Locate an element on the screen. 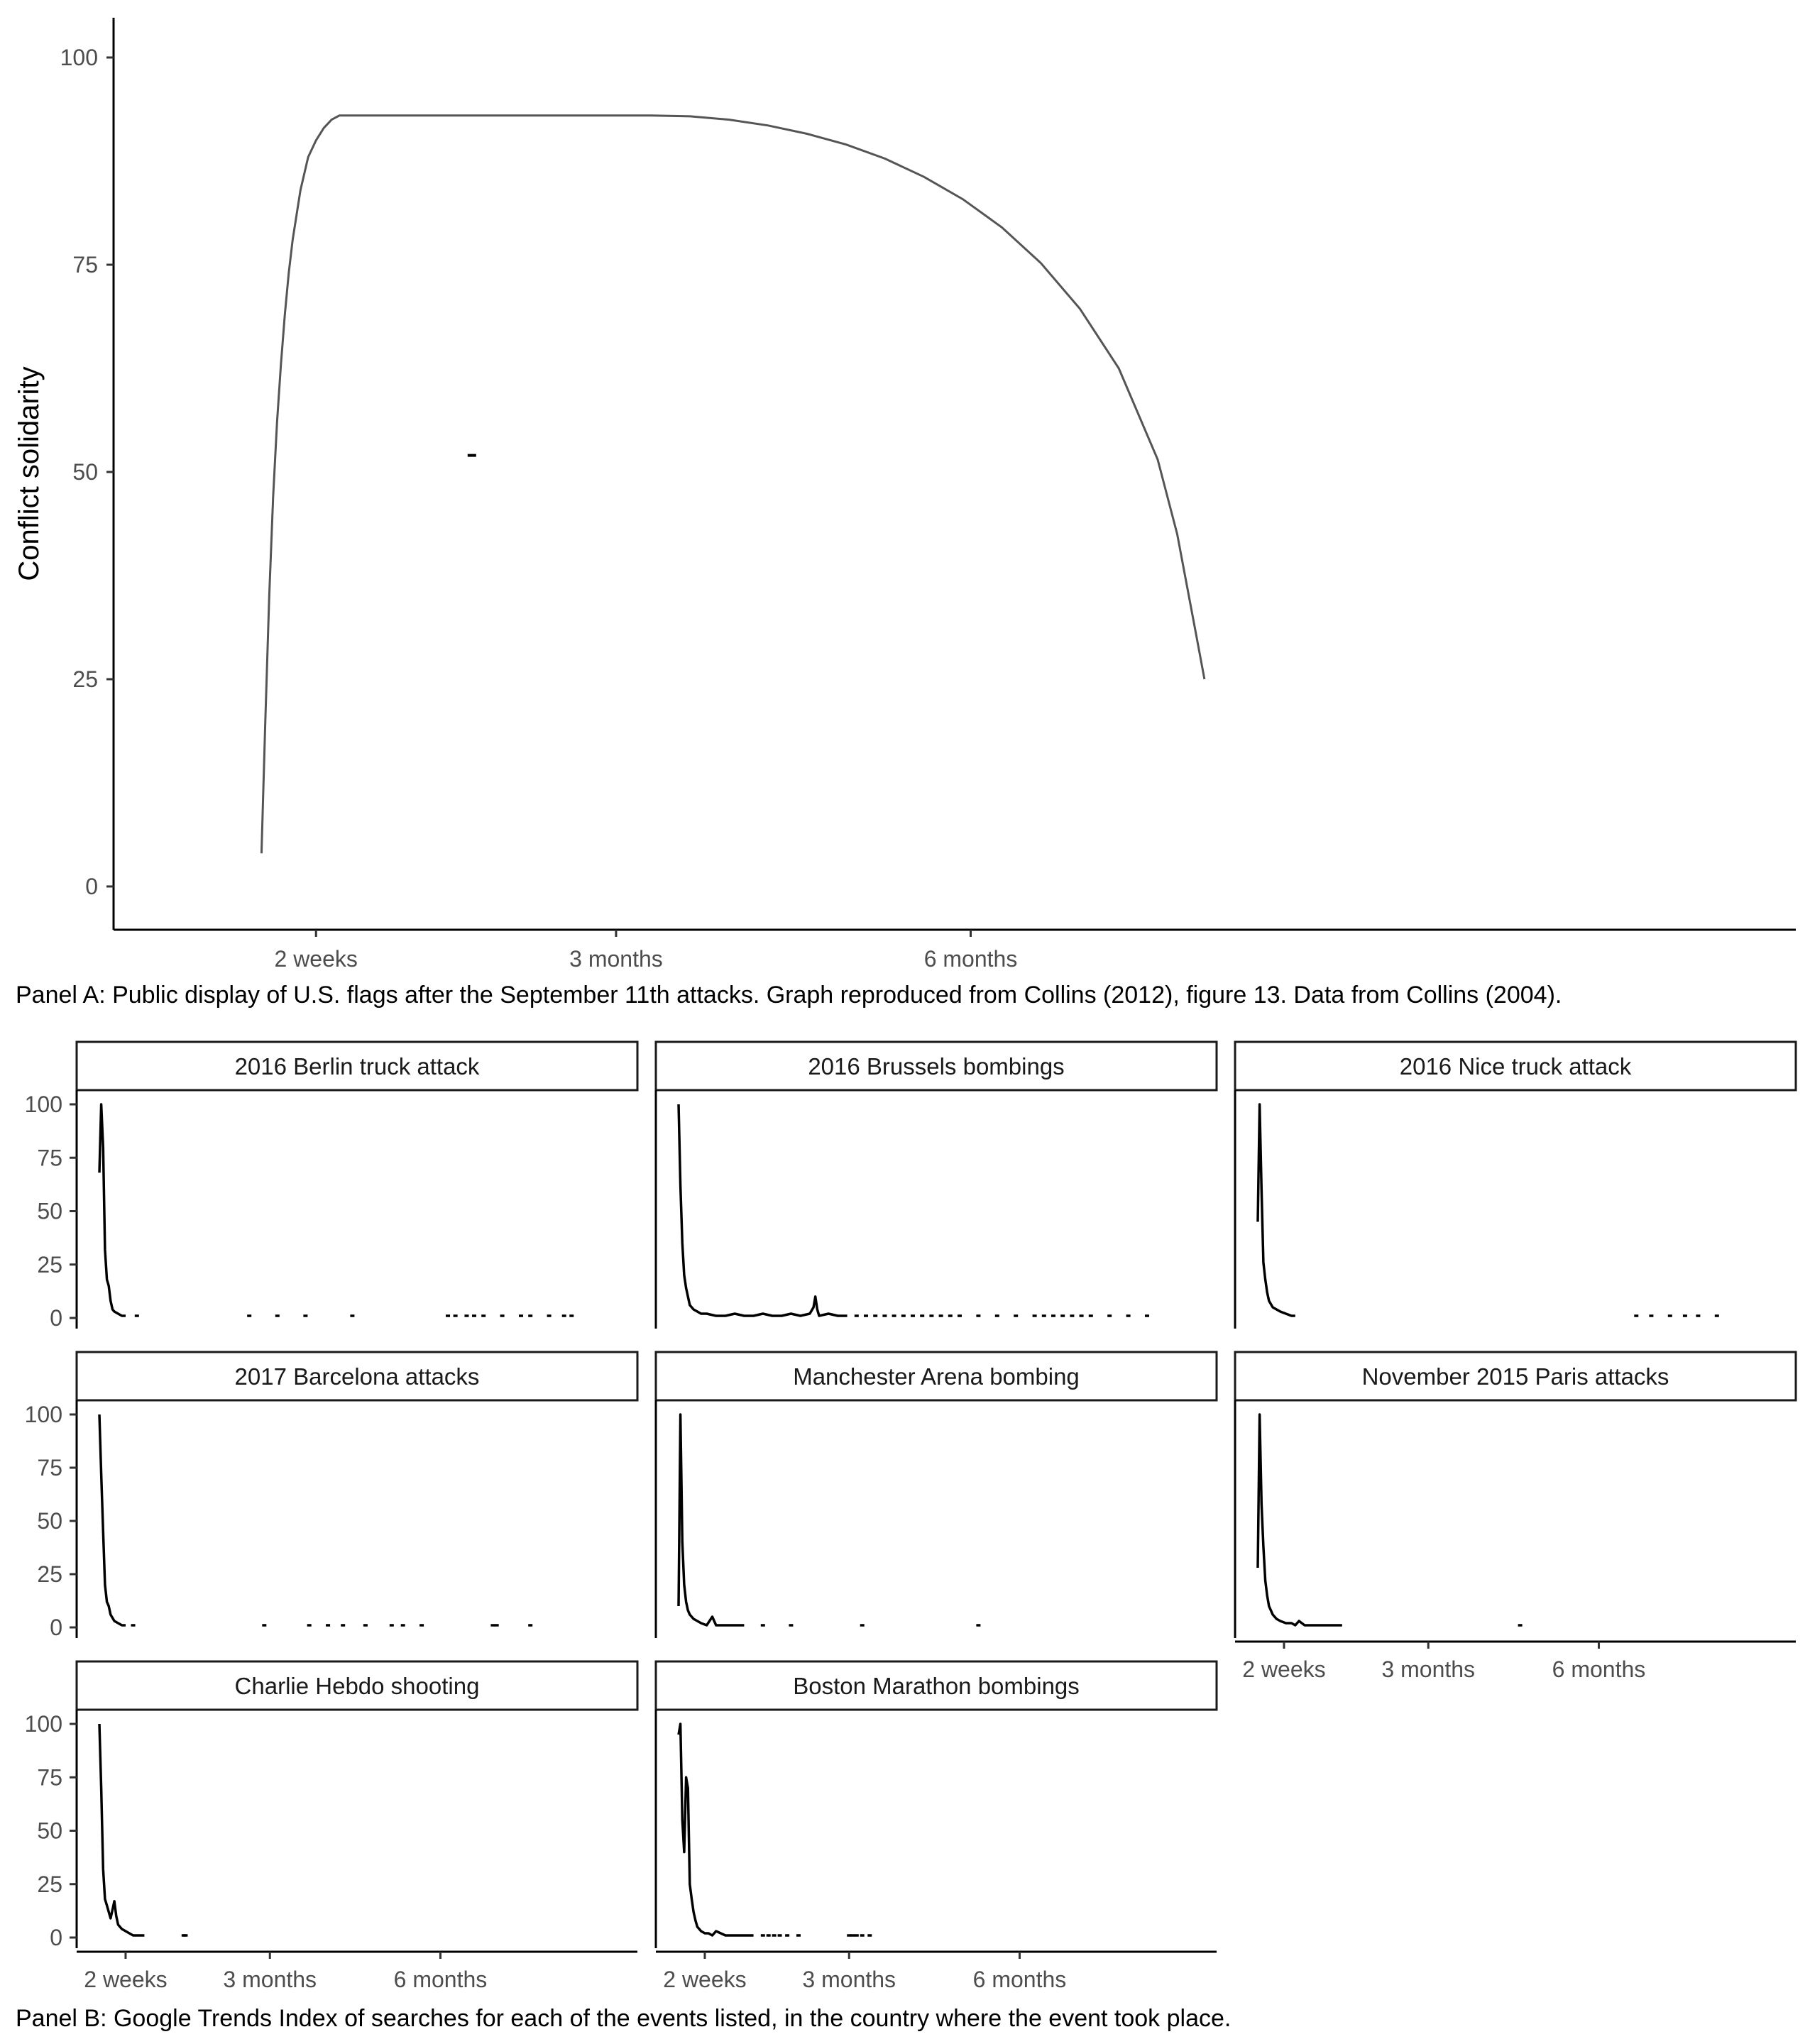 This screenshot has height=2044, width=1810. facet-title: November 2015 Paris attacks is located at coordinates (1516, 1376).